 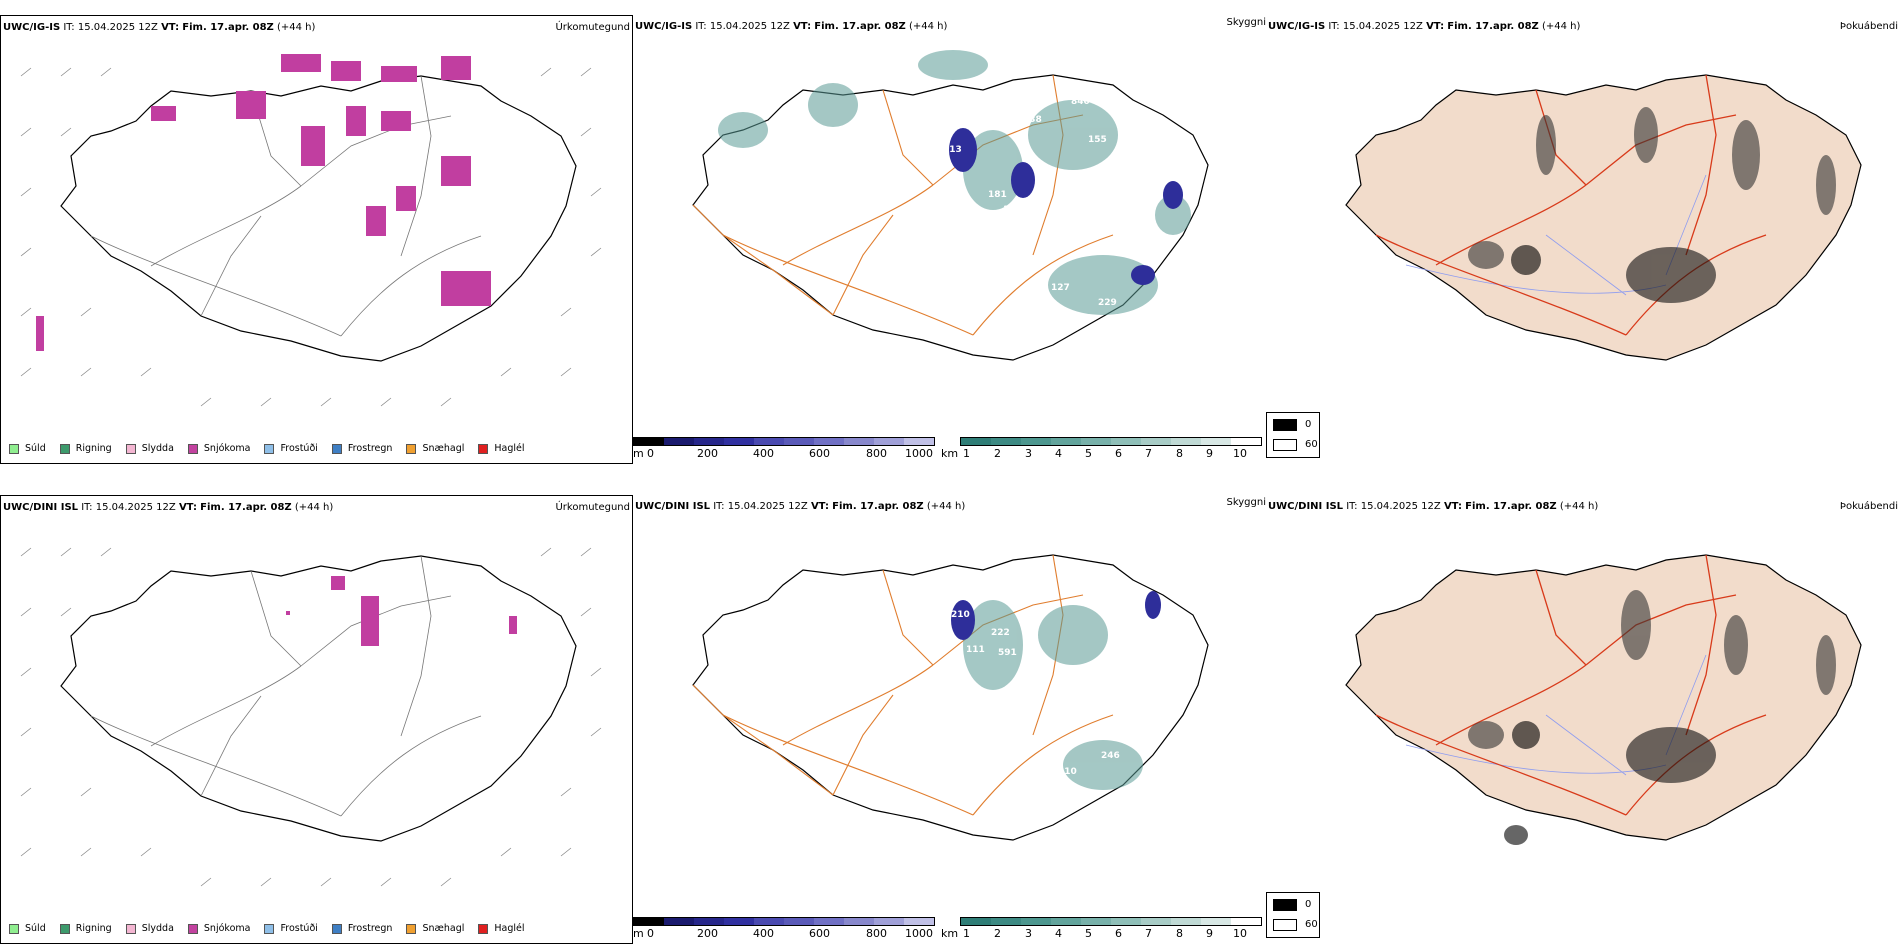 I want to click on panel-title: Þokuábendi, so click(x=1868, y=26).